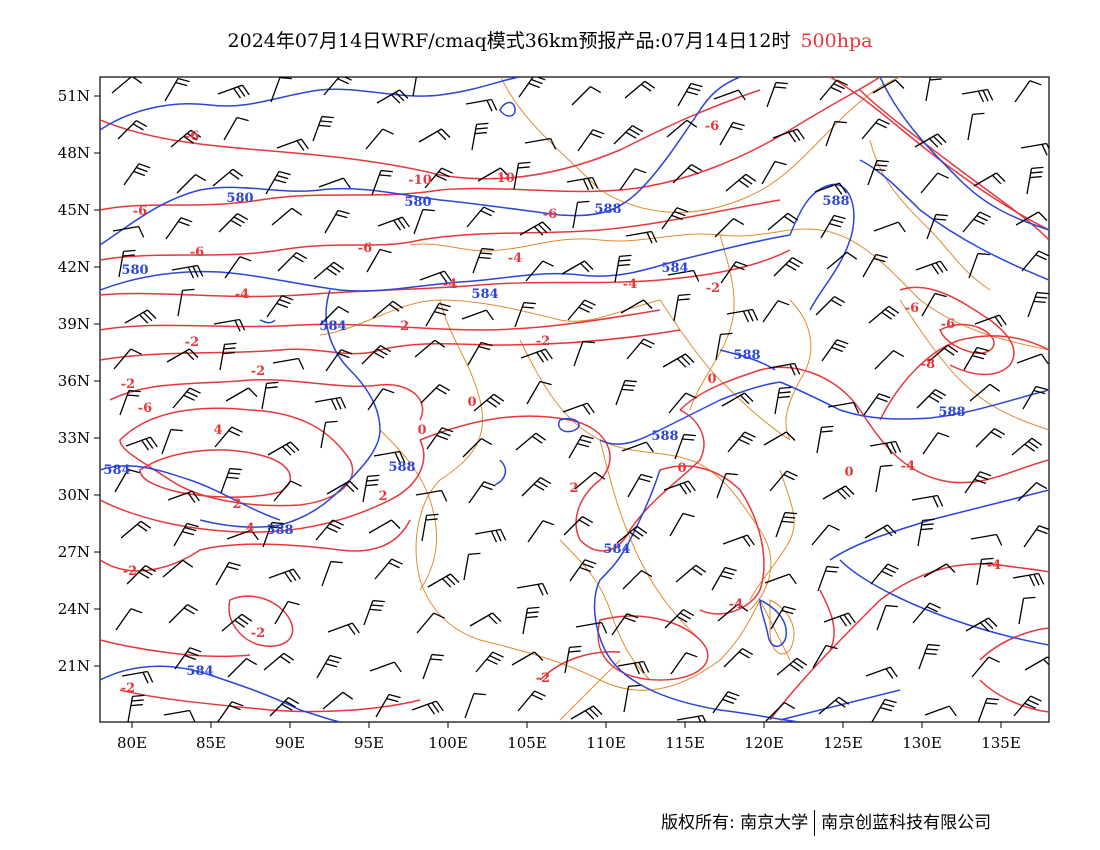  I want to click on x-tick-label: 80E, so click(132, 743).